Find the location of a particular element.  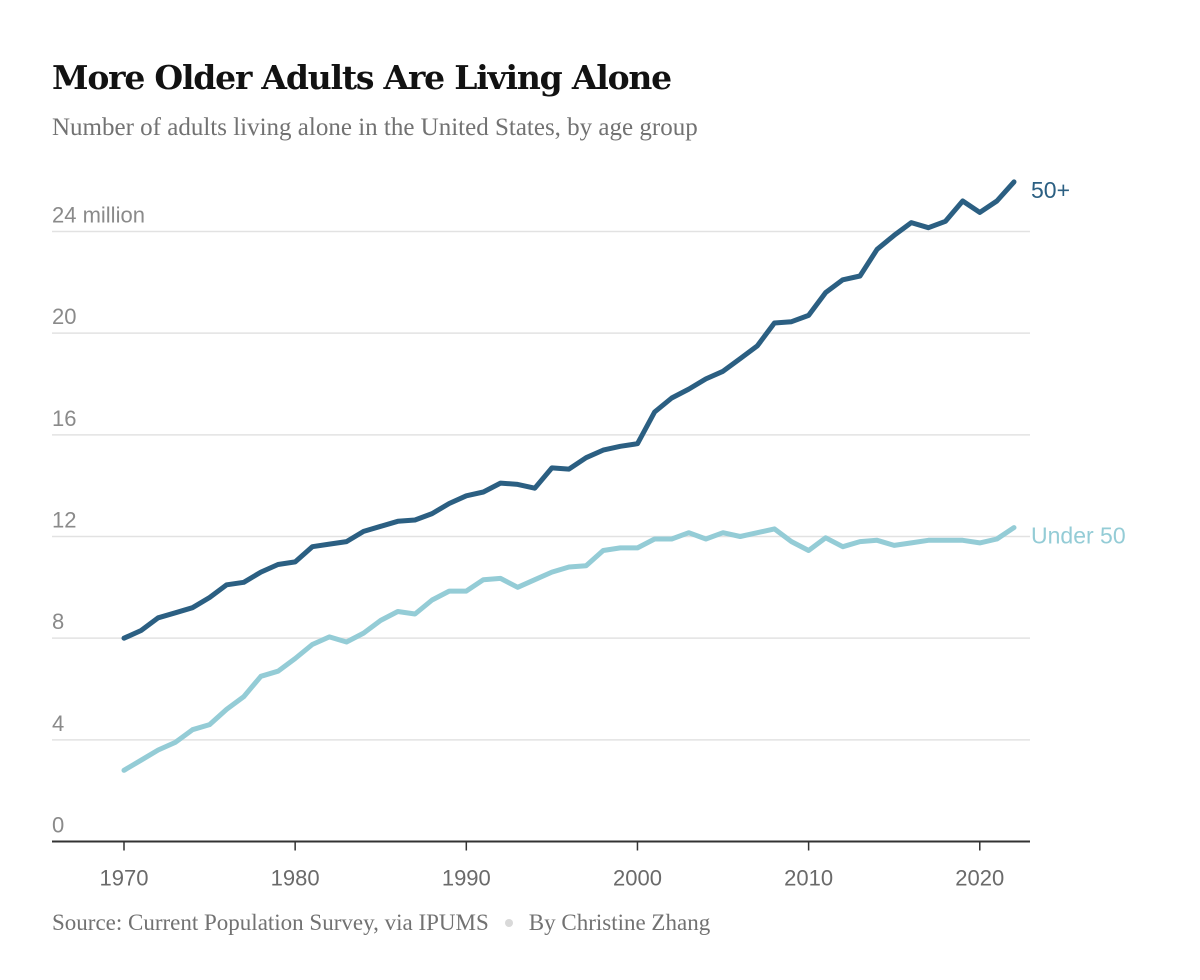

series-label-under-50: Under 50 is located at coordinates (1078, 536).